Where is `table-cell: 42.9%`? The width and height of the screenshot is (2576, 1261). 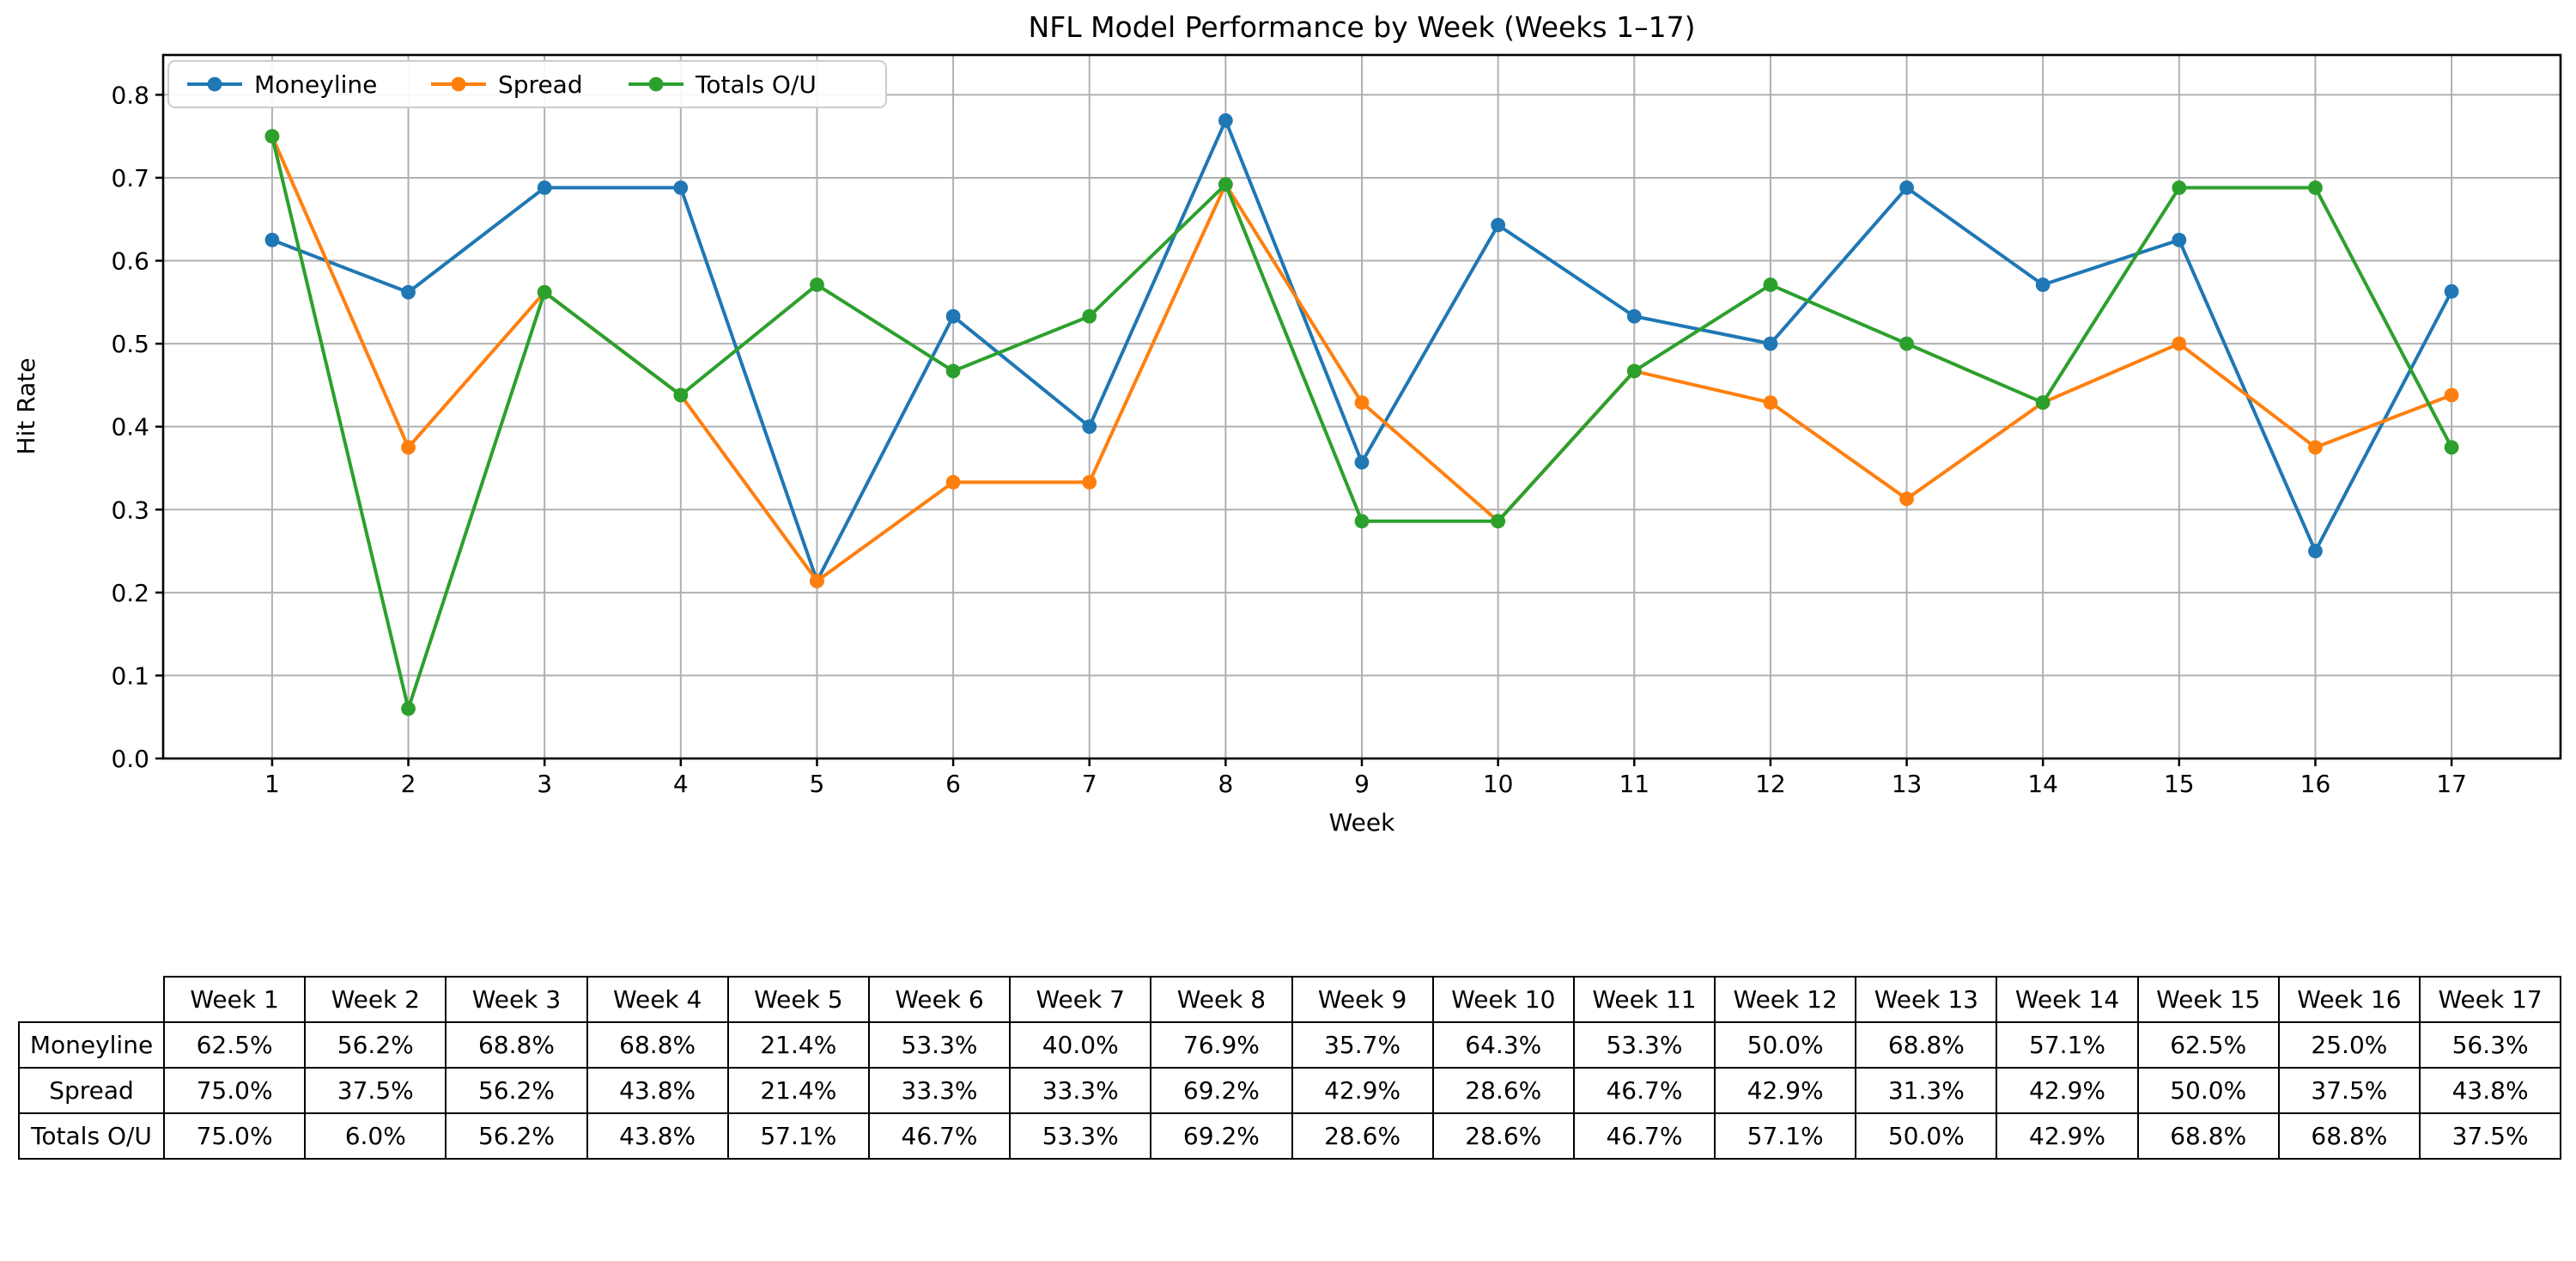
table-cell: 42.9% is located at coordinates (1785, 1091).